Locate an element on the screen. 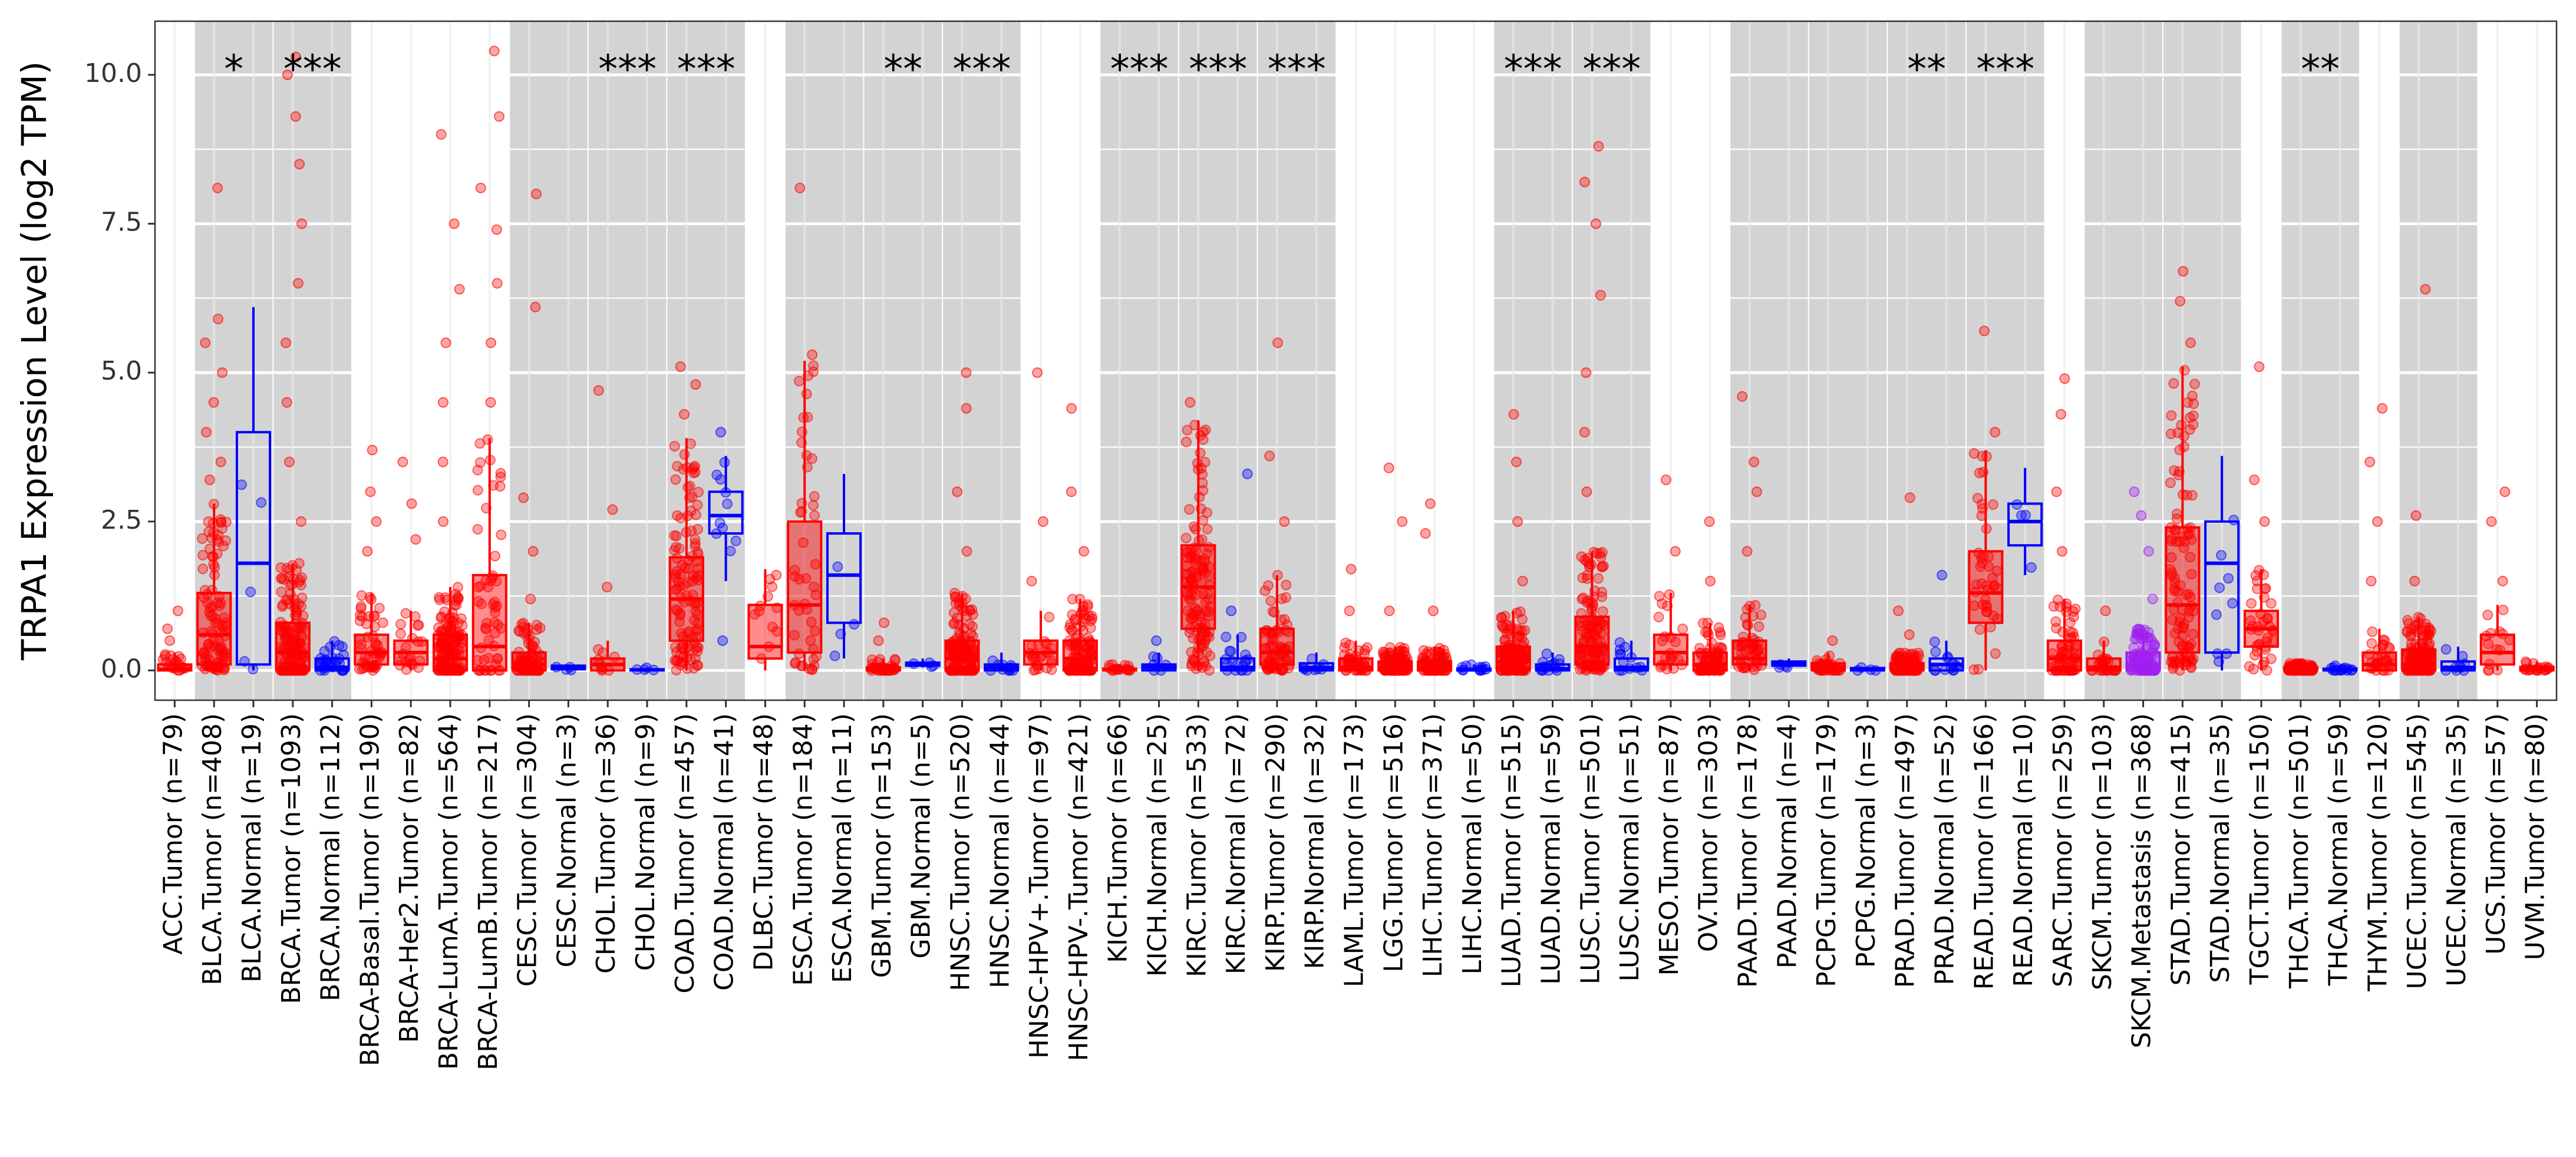 This screenshot has width=2576, height=1157. shade-band-hnsc is located at coordinates (982, 360).